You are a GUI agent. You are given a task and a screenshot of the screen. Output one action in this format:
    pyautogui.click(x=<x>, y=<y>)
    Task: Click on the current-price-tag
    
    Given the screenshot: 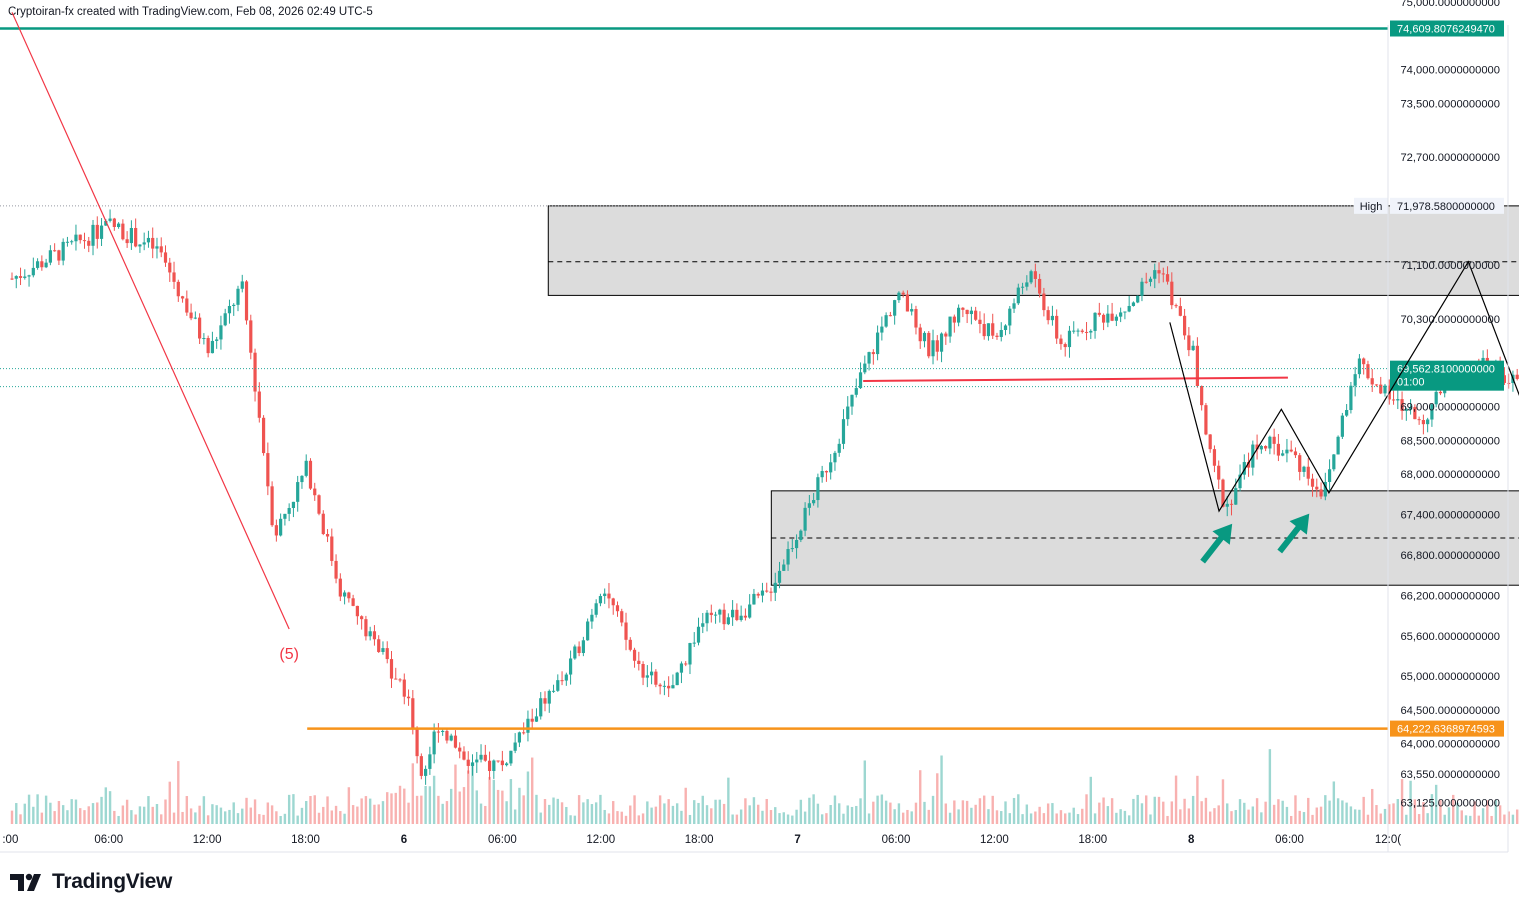 What is the action you would take?
    pyautogui.click(x=1447, y=375)
    